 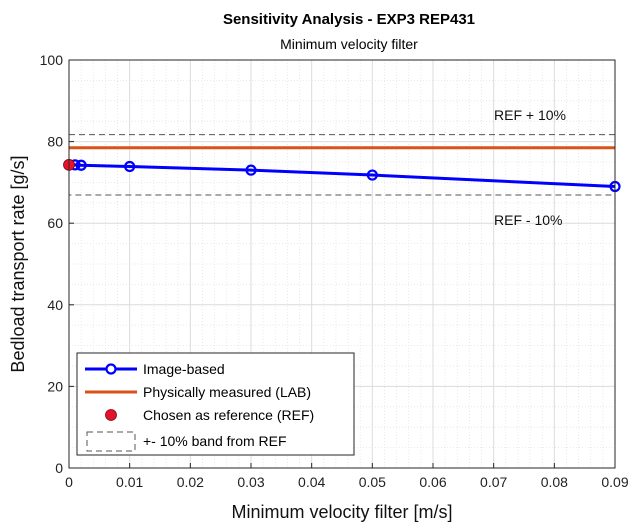 I want to click on x-tick-label: 0.07, so click(x=493, y=482).